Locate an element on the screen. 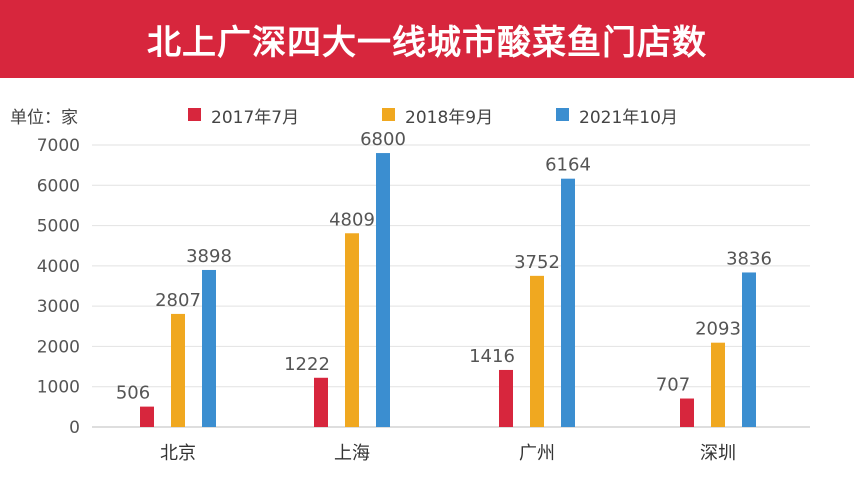 Image resolution: width=854 pixels, height=501 pixels. y-tick-label: 4000 is located at coordinates (58, 267).